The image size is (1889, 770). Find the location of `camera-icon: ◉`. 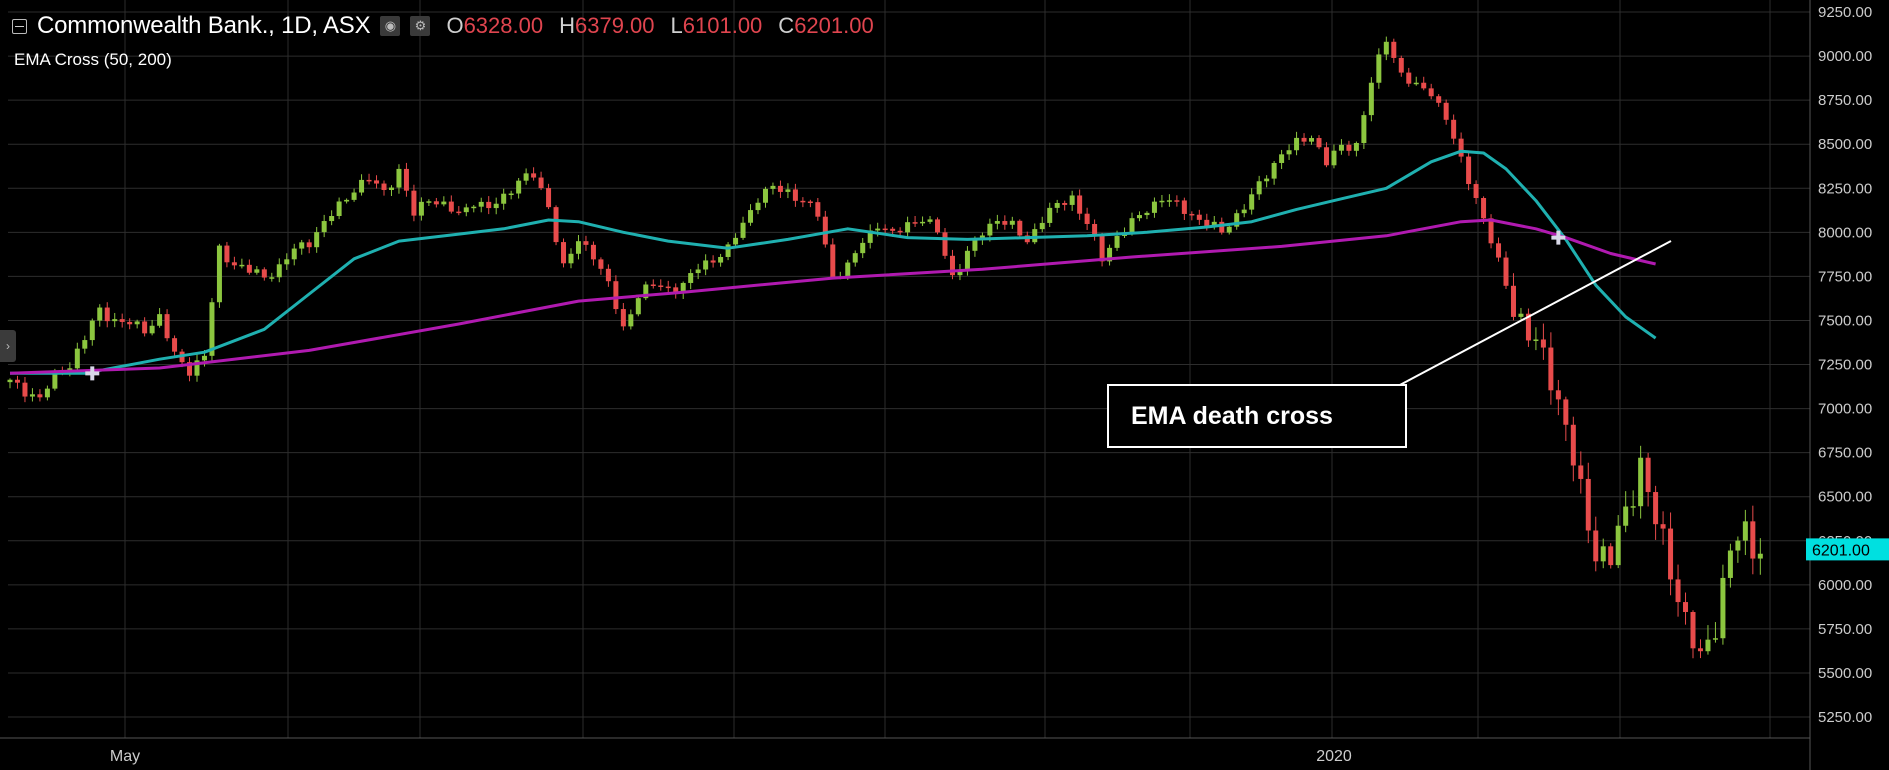

camera-icon: ◉ is located at coordinates (390, 26).